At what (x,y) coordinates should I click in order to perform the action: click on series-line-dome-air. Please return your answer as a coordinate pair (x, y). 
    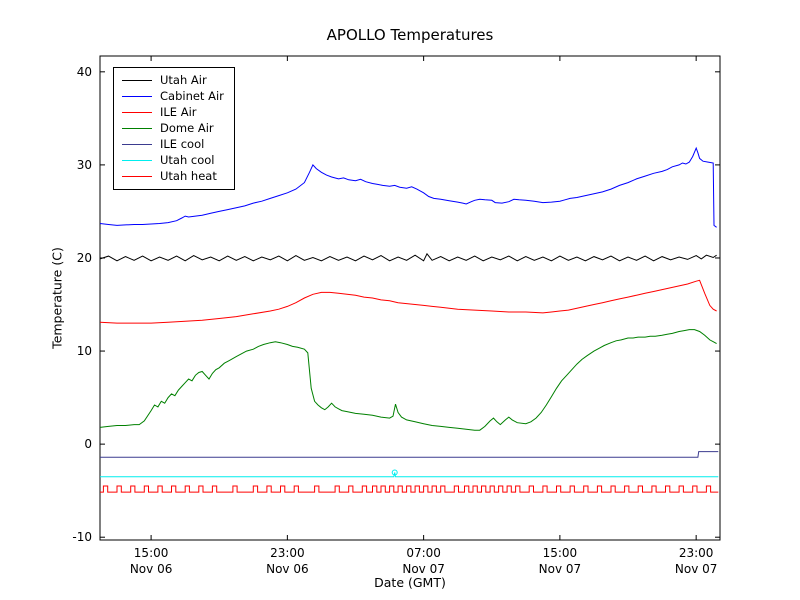
    Looking at the image, I should click on (408, 380).